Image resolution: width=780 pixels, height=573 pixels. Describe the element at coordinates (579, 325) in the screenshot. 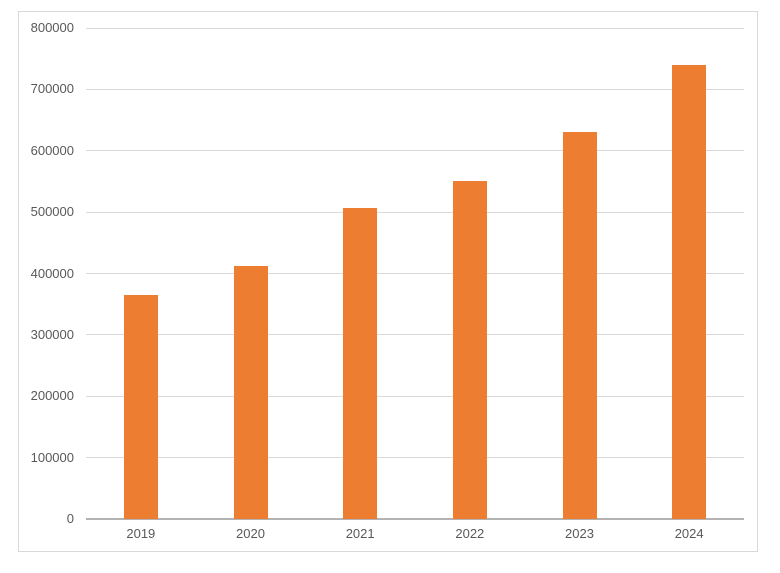

I see `bar-2023` at that location.